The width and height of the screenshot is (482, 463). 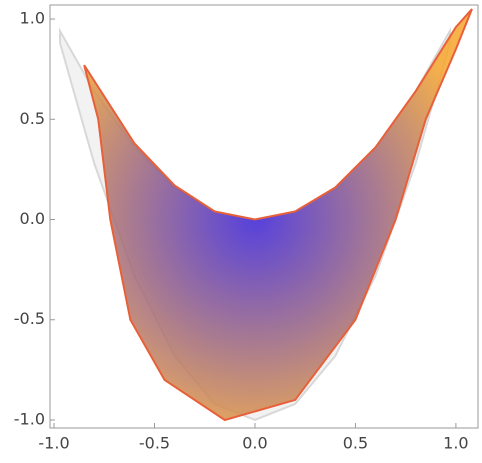 What do you see at coordinates (455, 443) in the screenshot?
I see `x-tick-label: 1.0` at bounding box center [455, 443].